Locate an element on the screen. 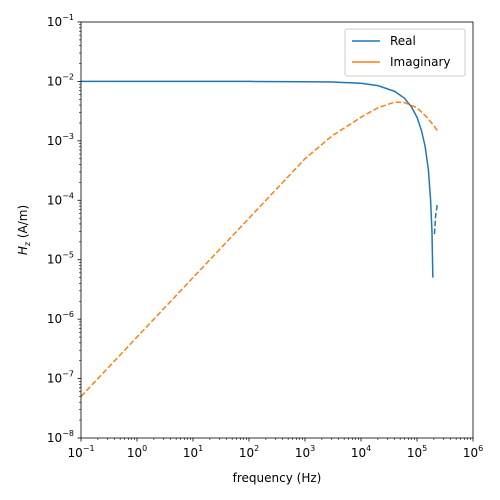 Image resolution: width=500 pixels, height=500 pixels. y-axis-label-subscript: z is located at coordinates (27, 244).